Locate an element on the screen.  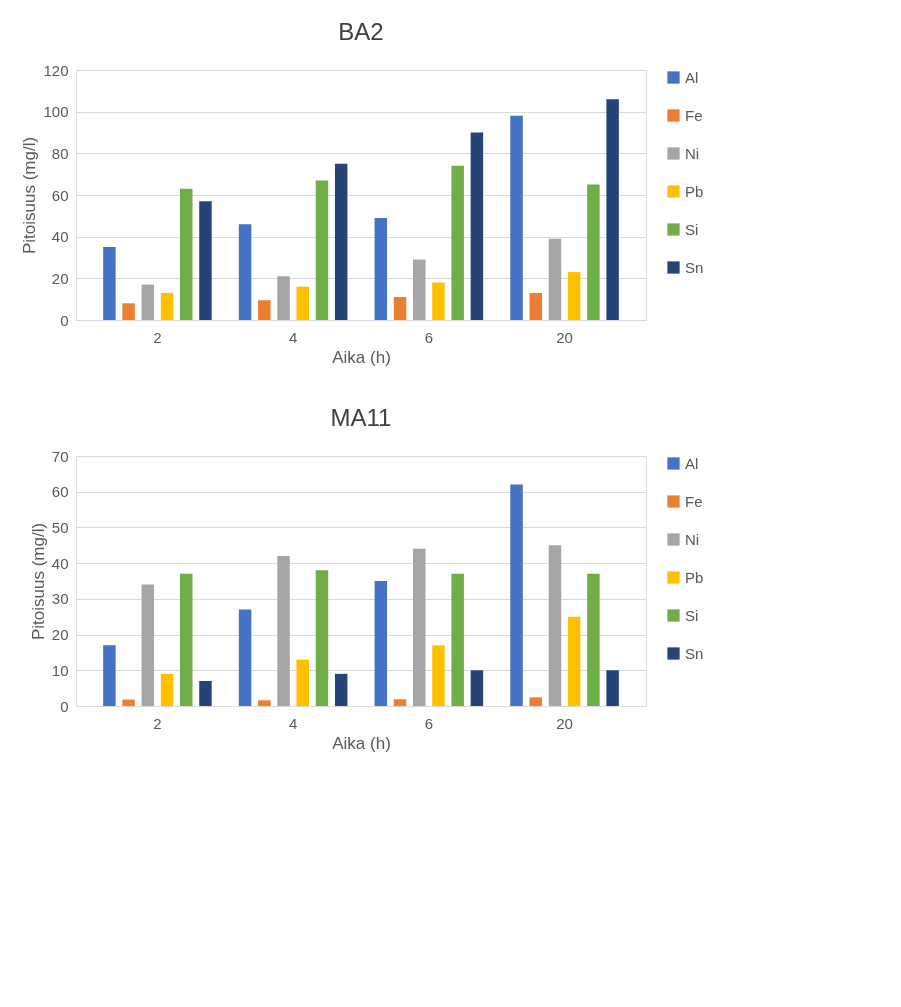
y-tick-label: 120 is located at coordinates (56, 70).